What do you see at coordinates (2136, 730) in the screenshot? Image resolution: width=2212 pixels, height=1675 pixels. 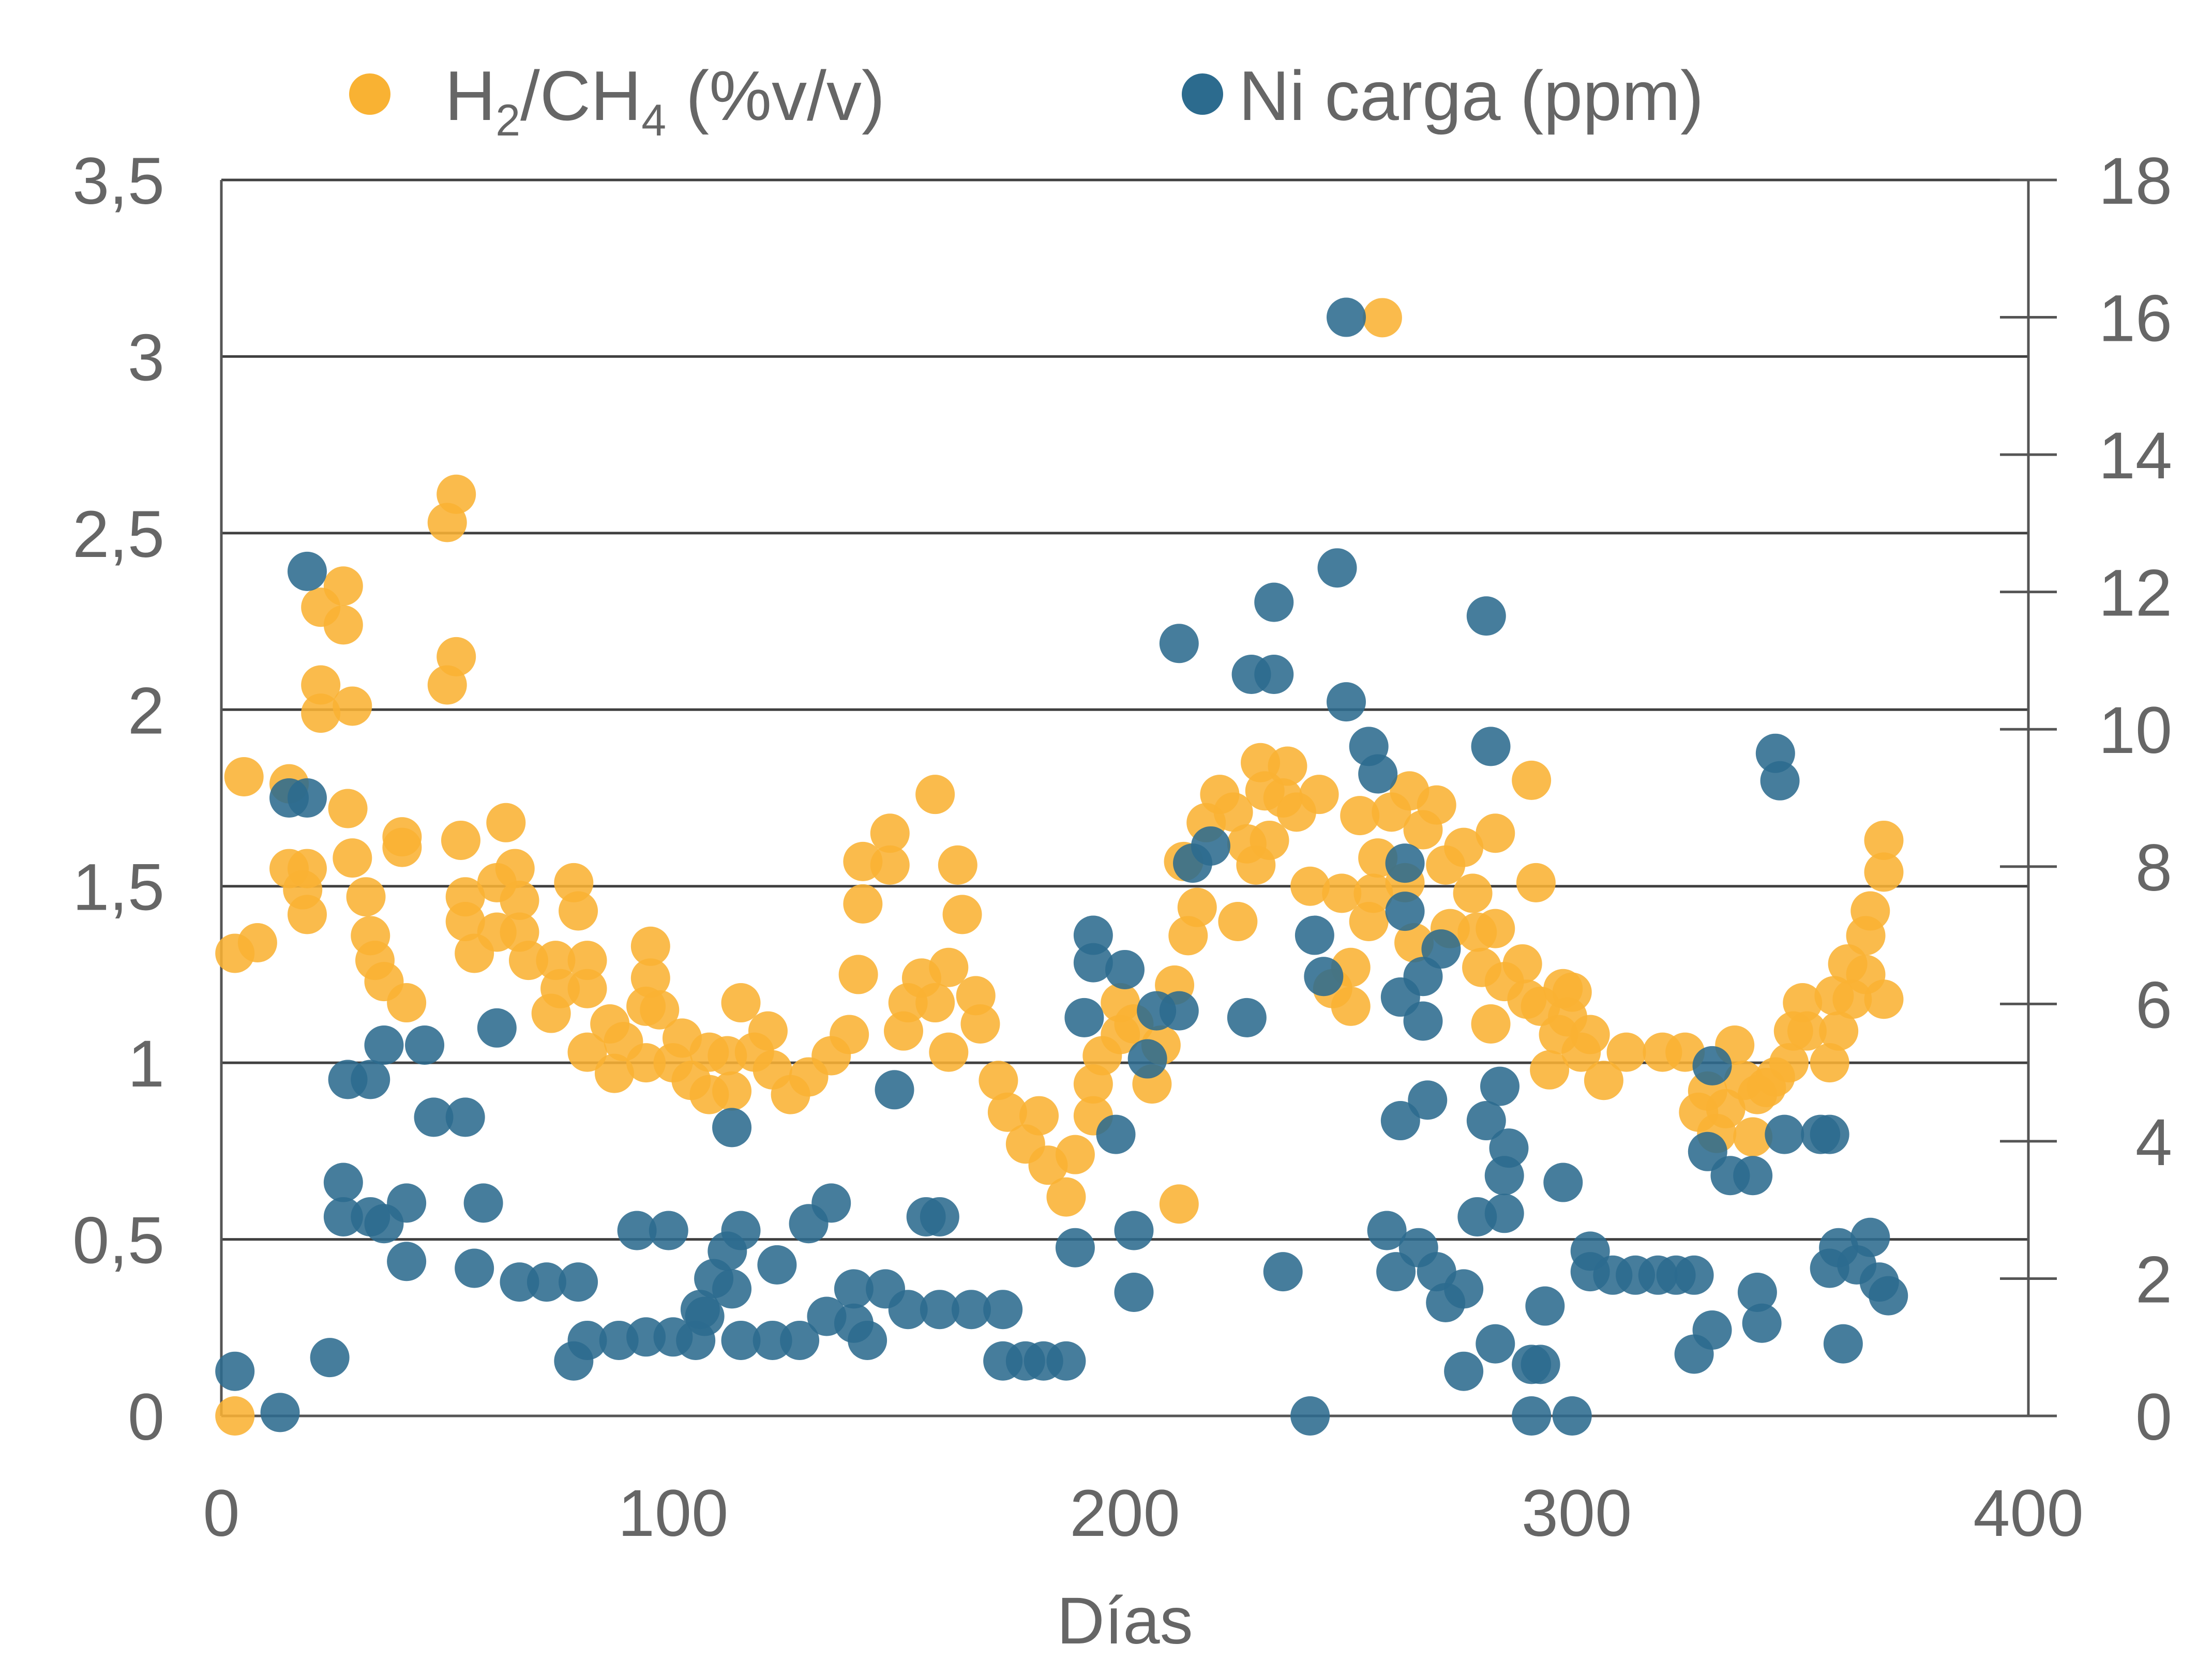 I see `y-right-tick-label: 10` at bounding box center [2136, 730].